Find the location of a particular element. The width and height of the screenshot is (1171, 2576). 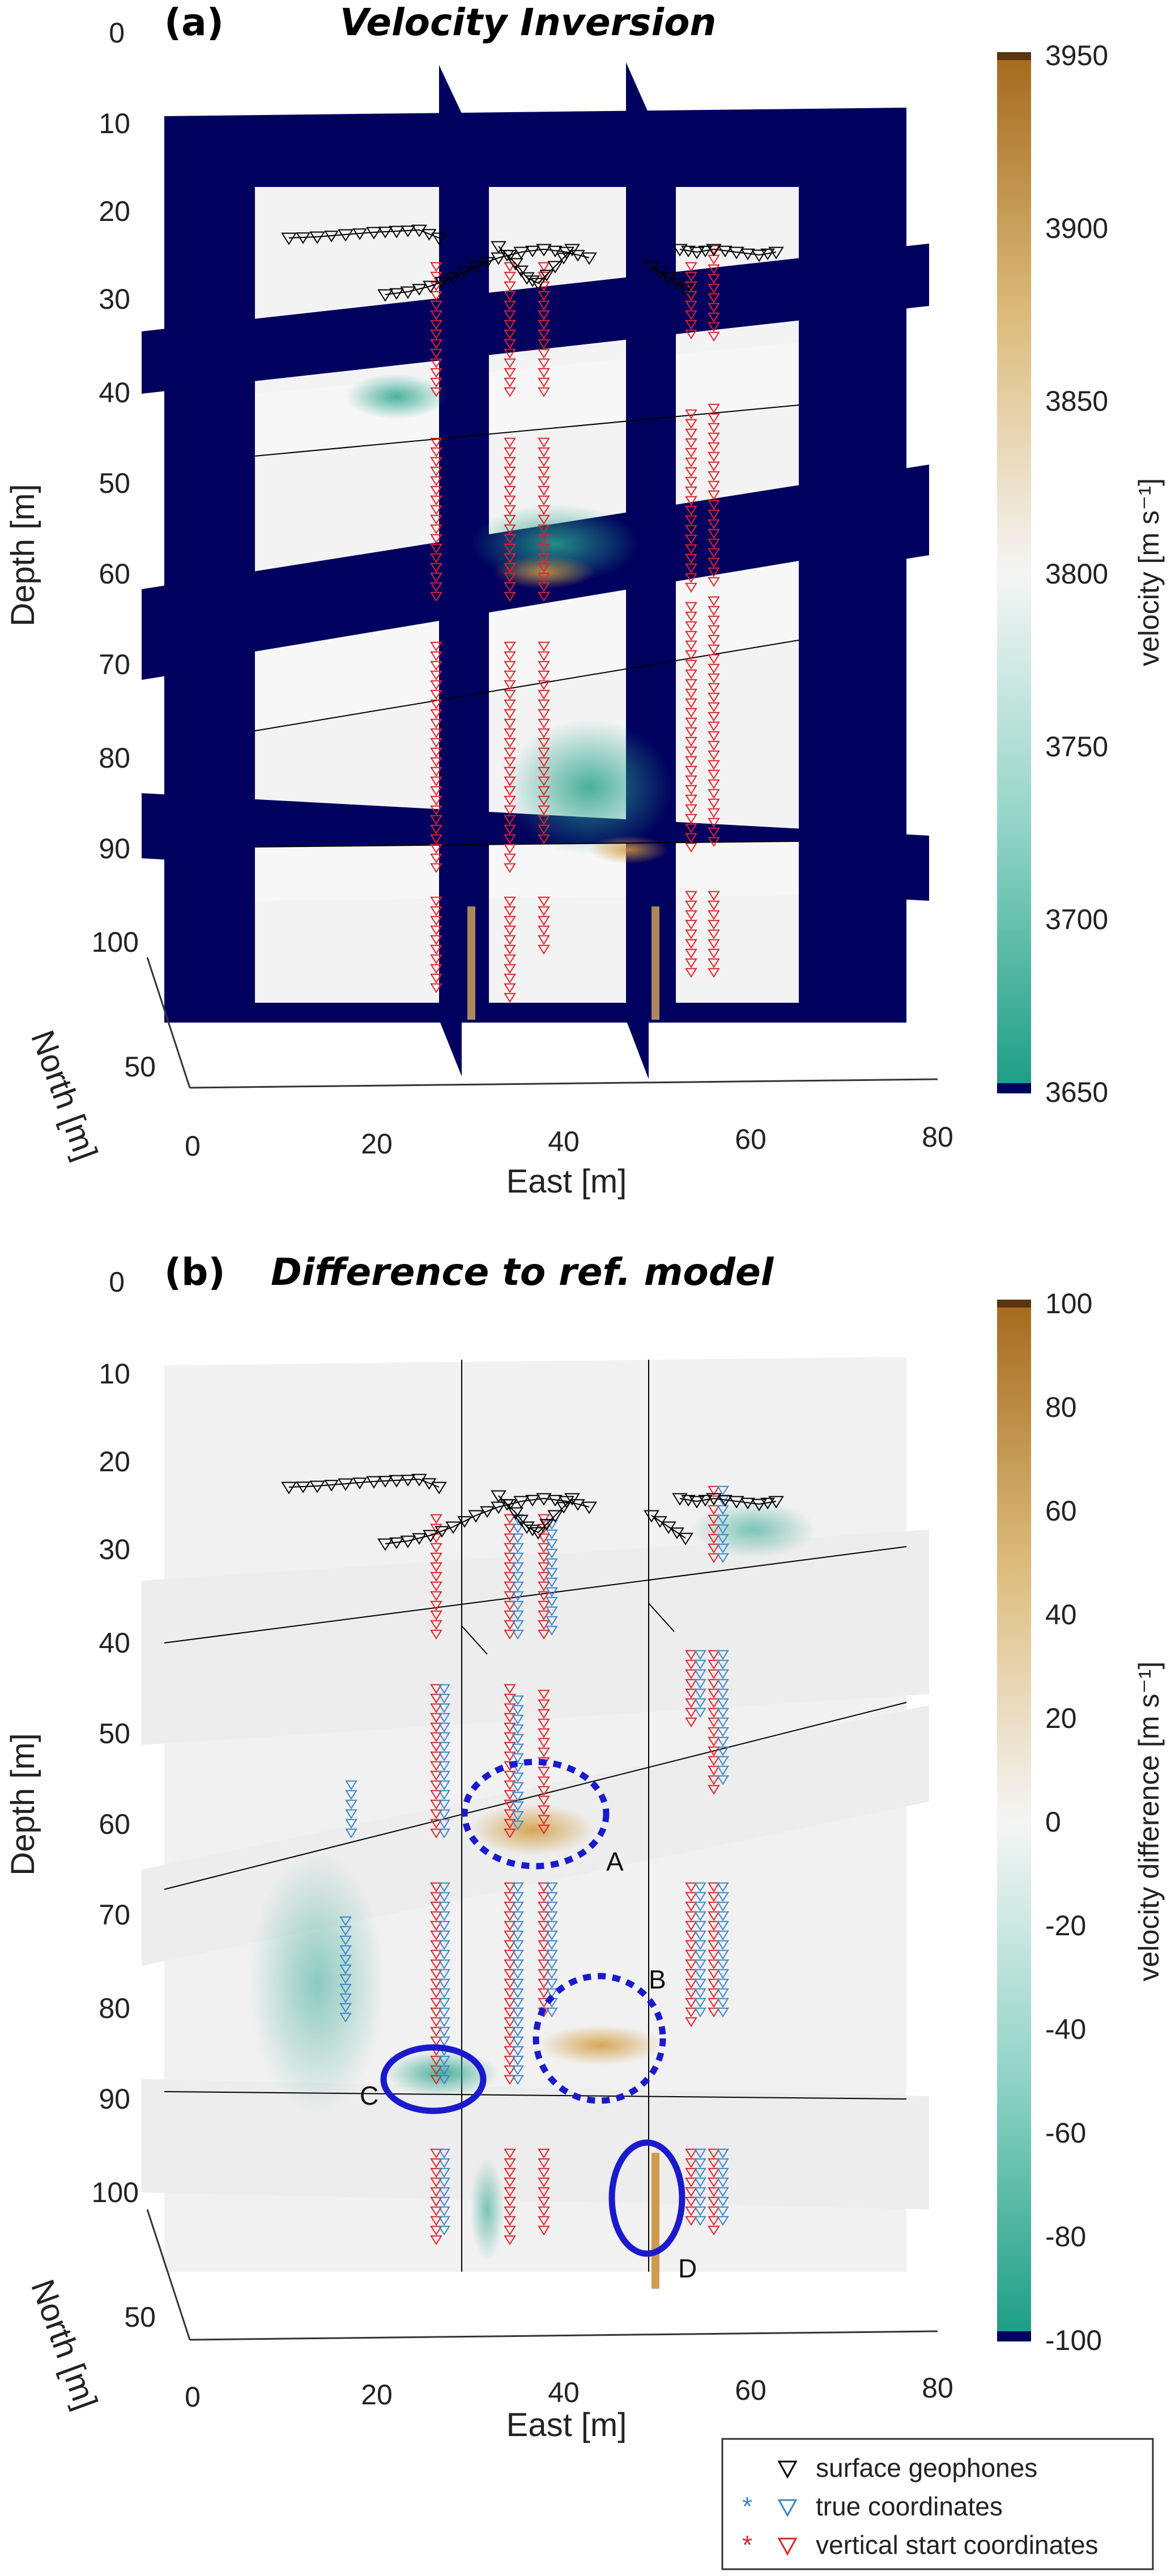

annotation-c-label: C is located at coordinates (369, 2095).